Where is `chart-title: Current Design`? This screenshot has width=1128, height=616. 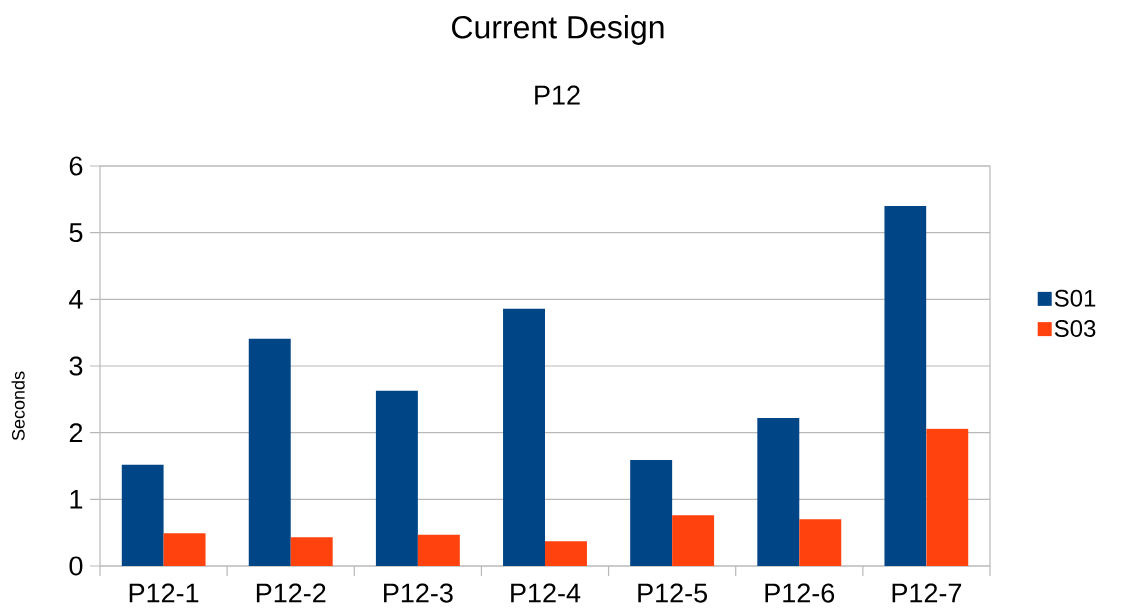
chart-title: Current Design is located at coordinates (558, 30).